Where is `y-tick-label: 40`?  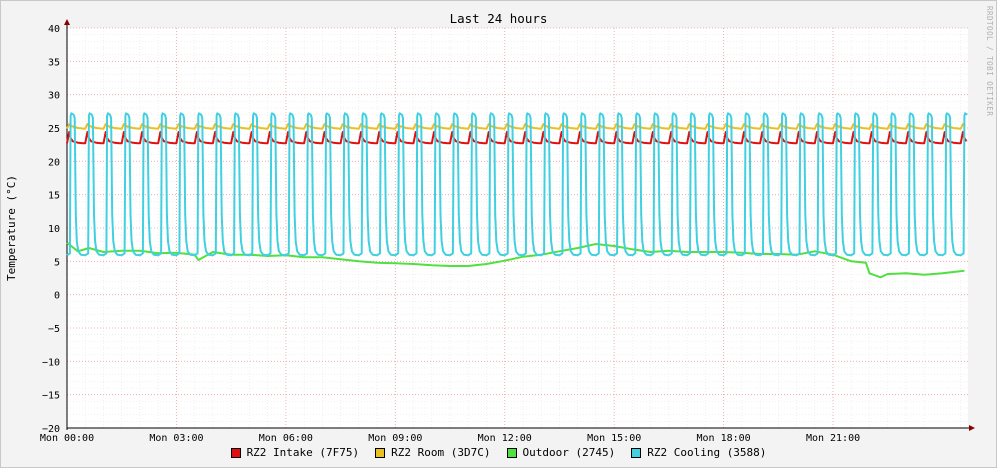 y-tick-label: 40 is located at coordinates (54, 29).